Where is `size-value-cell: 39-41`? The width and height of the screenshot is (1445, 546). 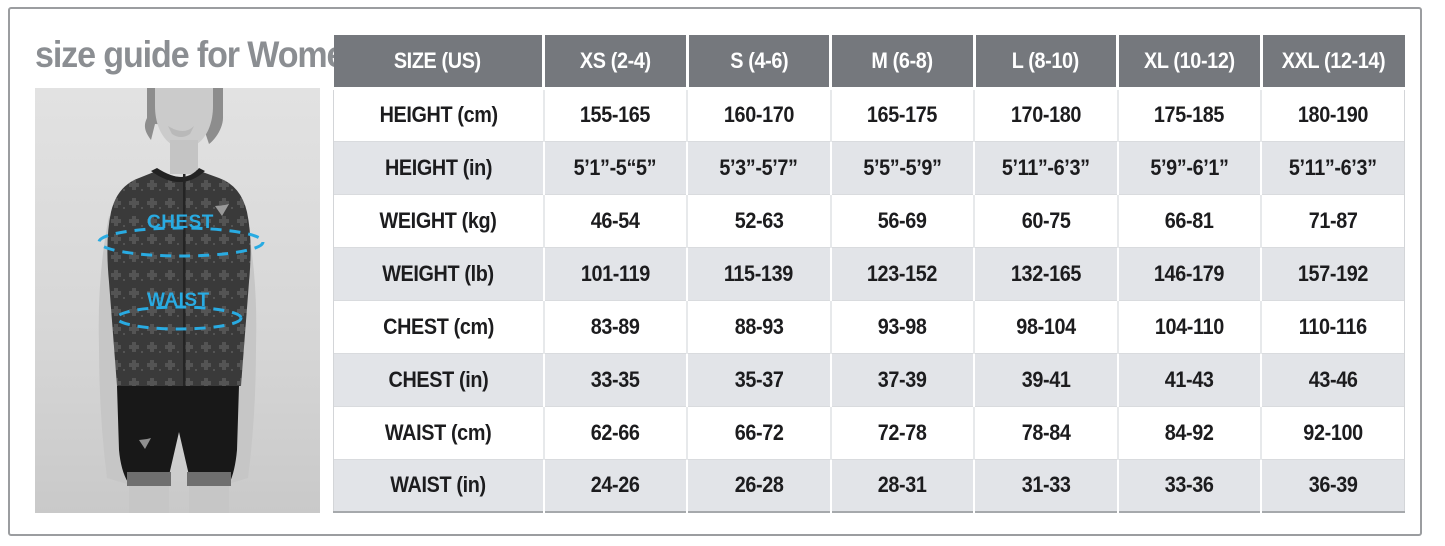 size-value-cell: 39-41 is located at coordinates (1045, 379).